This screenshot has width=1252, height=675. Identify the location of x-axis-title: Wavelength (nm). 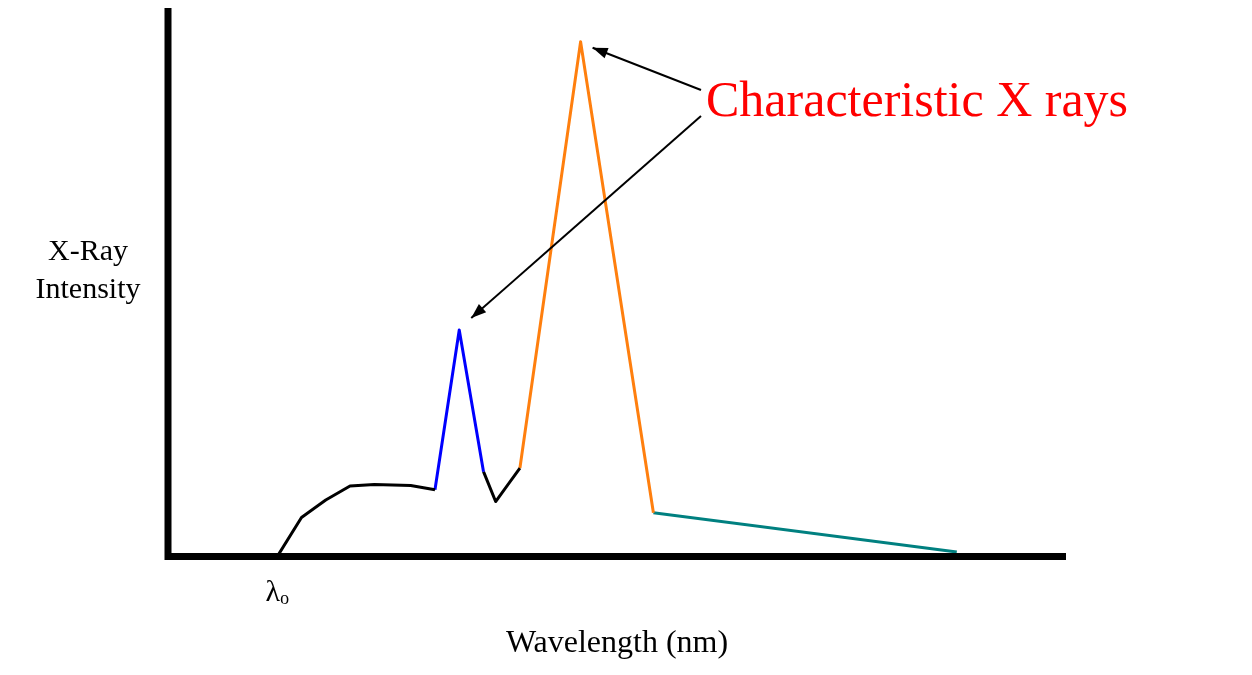
(617, 641).